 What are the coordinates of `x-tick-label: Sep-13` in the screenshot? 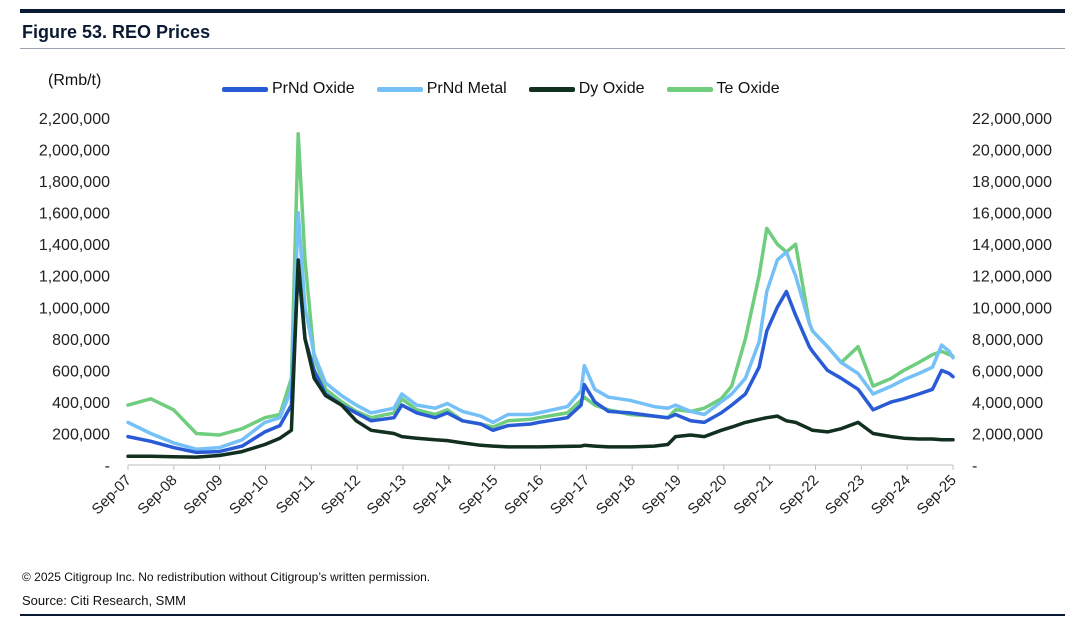 It's located at (387, 495).